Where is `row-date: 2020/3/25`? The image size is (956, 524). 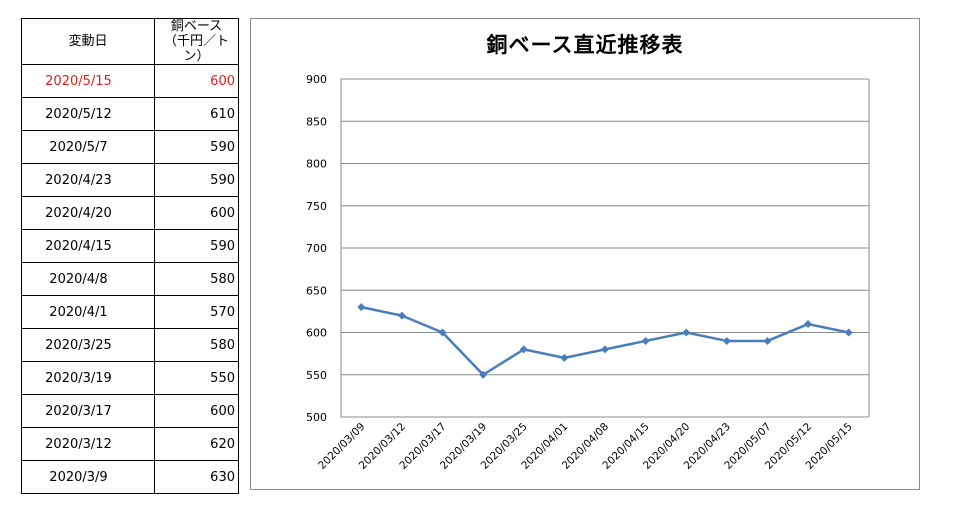 row-date: 2020/3/25 is located at coordinates (88, 345).